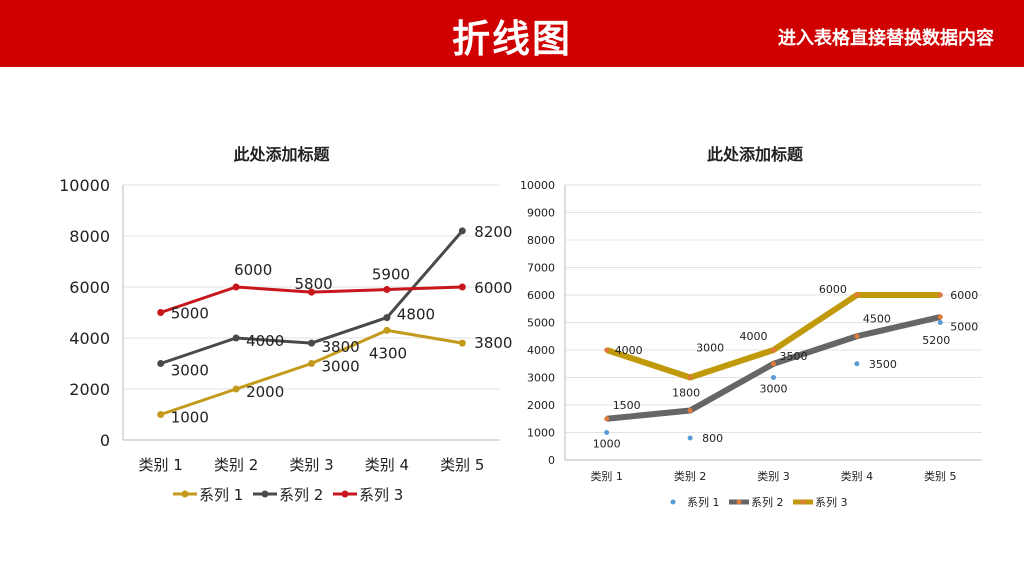 The image size is (1024, 576). What do you see at coordinates (388, 353) in the screenshot?
I see `data-label: 4300` at bounding box center [388, 353].